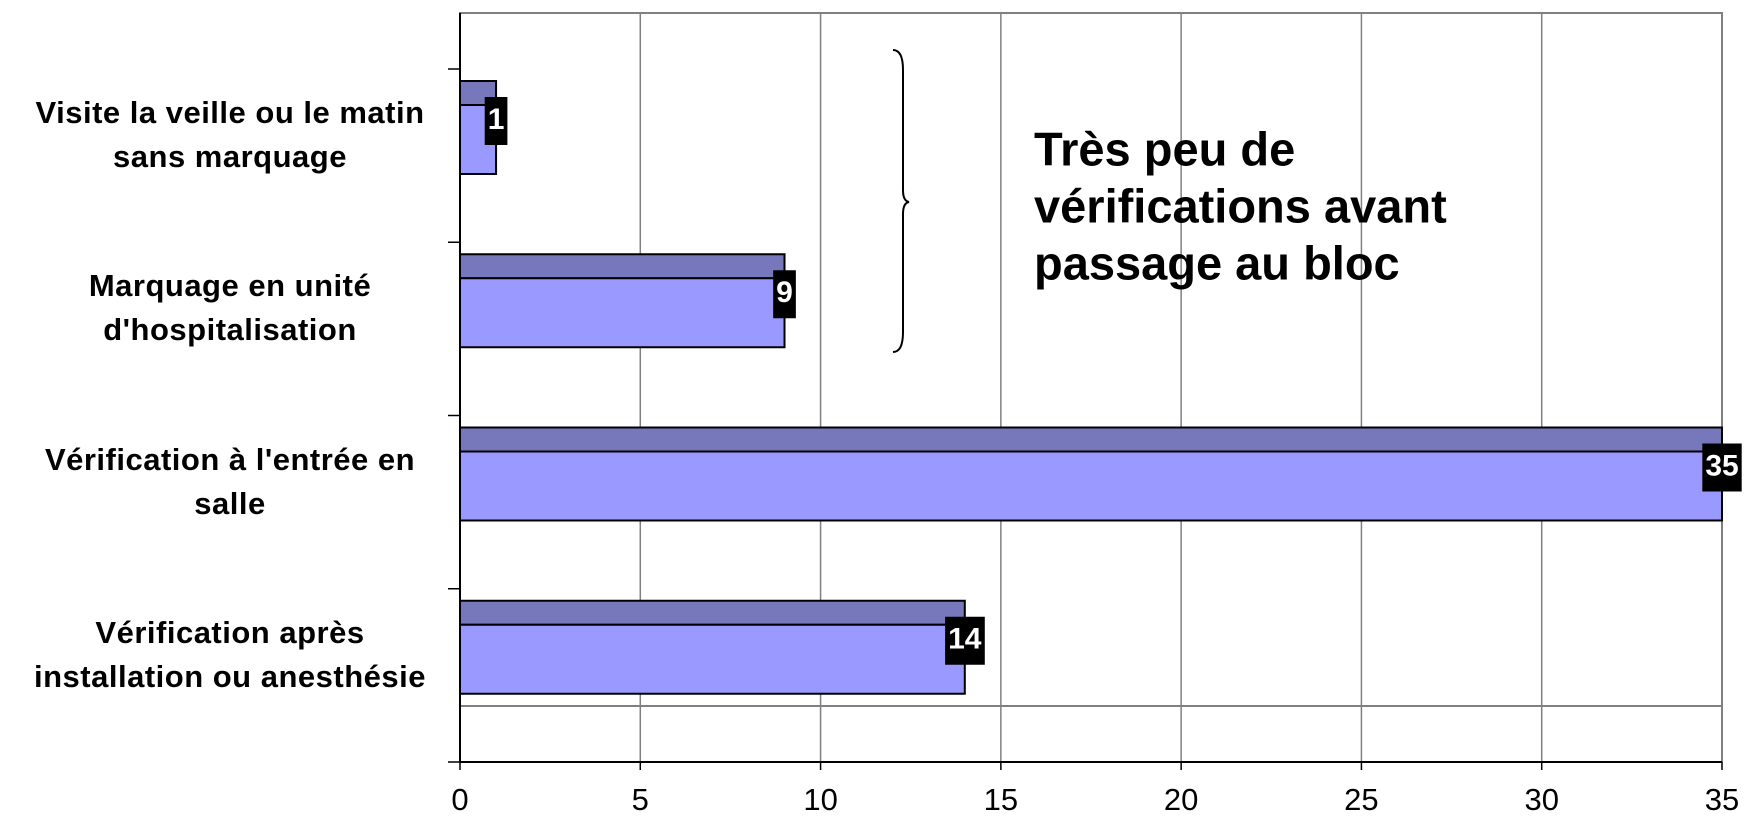  I want to click on x-tick-label: 35, so click(1722, 799).